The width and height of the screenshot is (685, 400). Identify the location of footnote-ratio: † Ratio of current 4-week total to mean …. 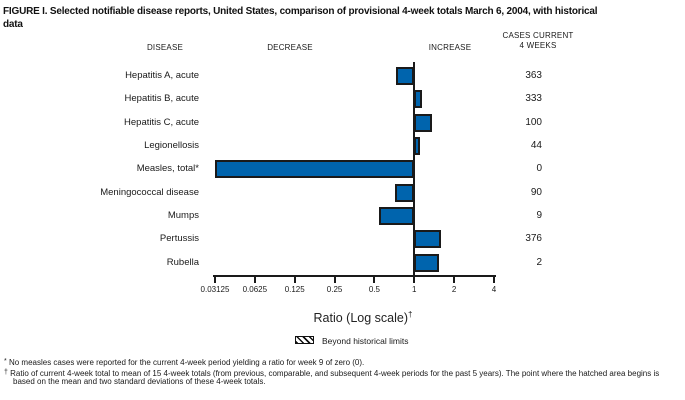
(342, 378).